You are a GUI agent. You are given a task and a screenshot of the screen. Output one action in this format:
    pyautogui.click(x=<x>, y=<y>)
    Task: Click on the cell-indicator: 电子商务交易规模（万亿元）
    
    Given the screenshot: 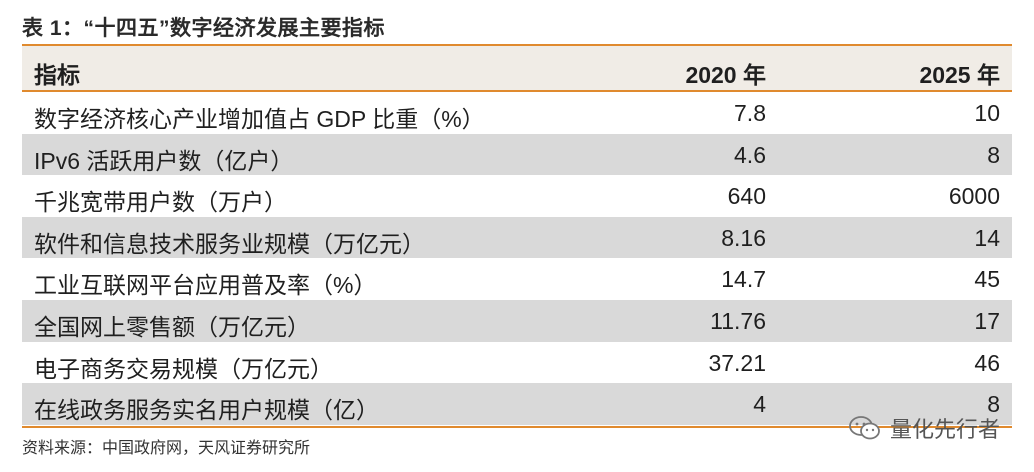 What is the action you would take?
    pyautogui.click(x=183, y=368)
    